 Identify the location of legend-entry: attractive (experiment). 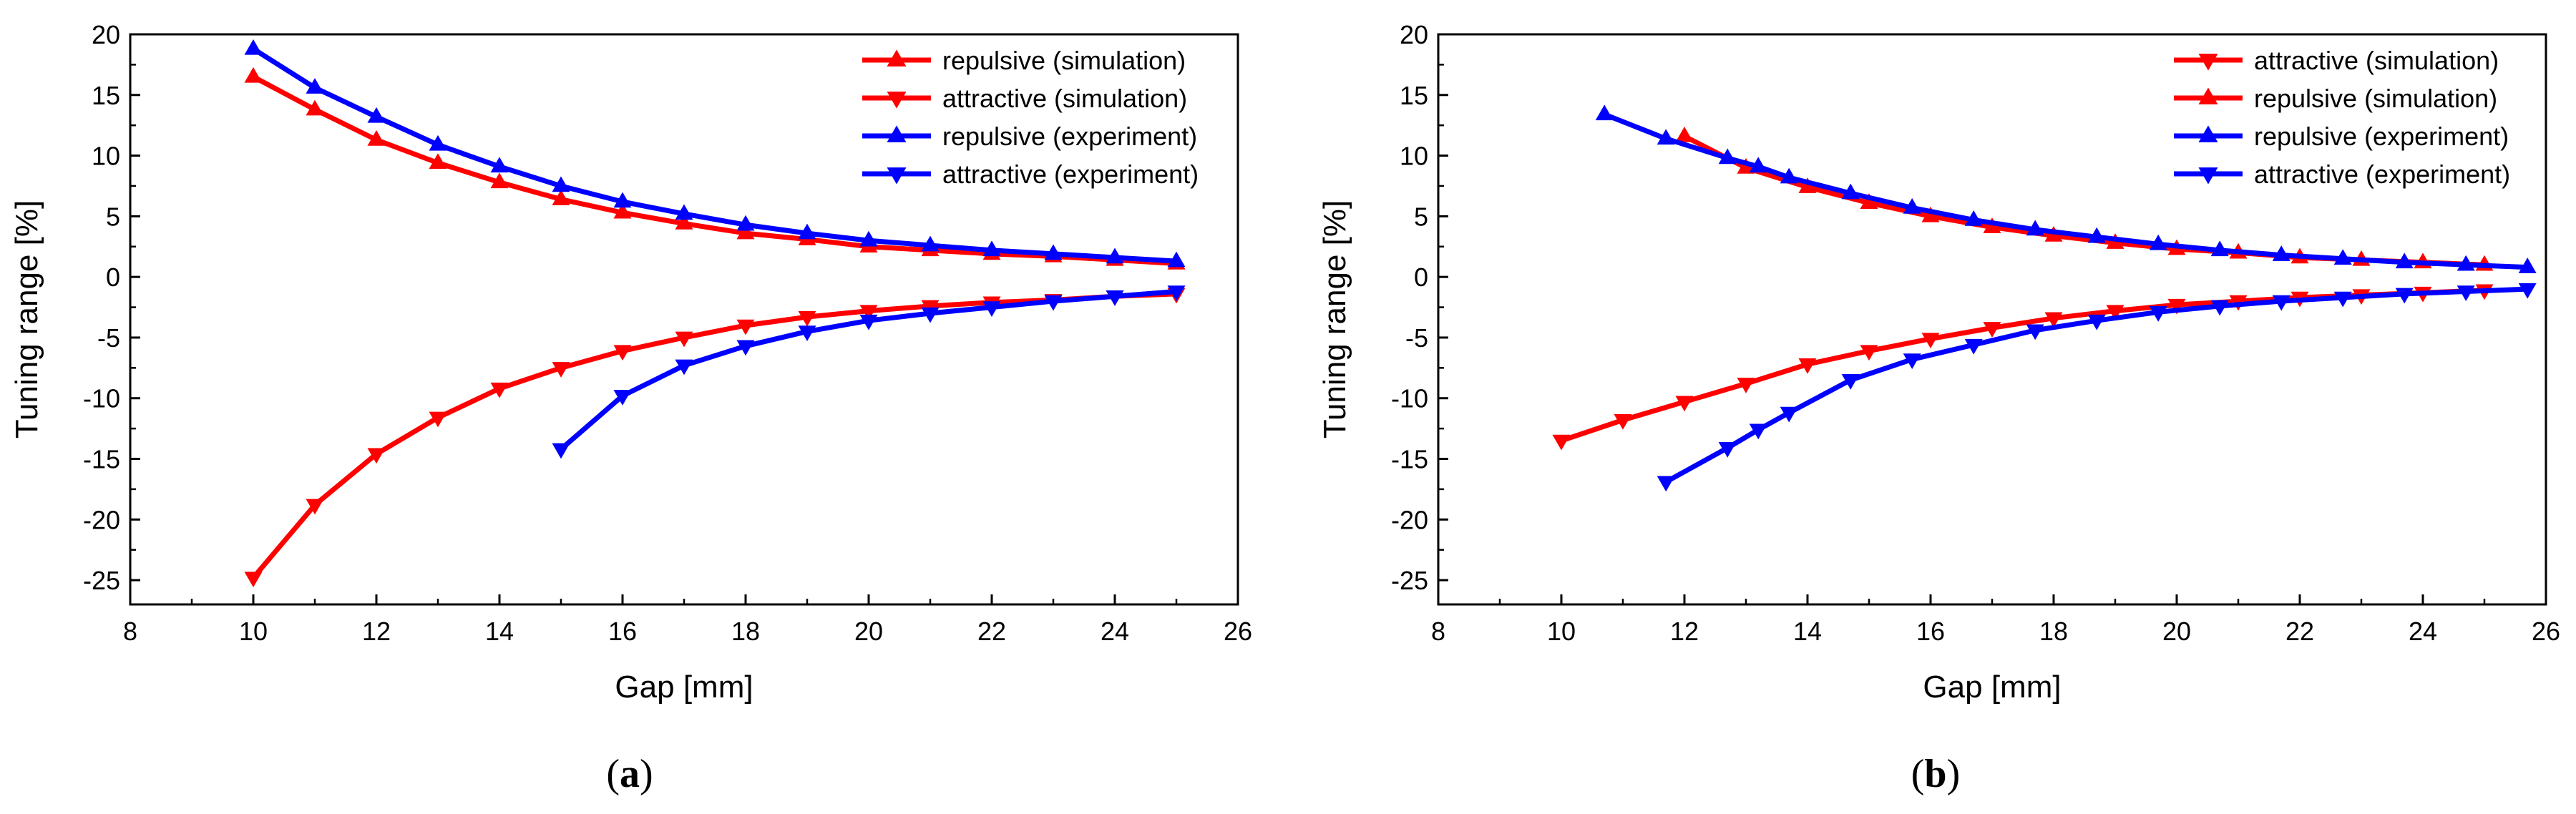
(1030, 174).